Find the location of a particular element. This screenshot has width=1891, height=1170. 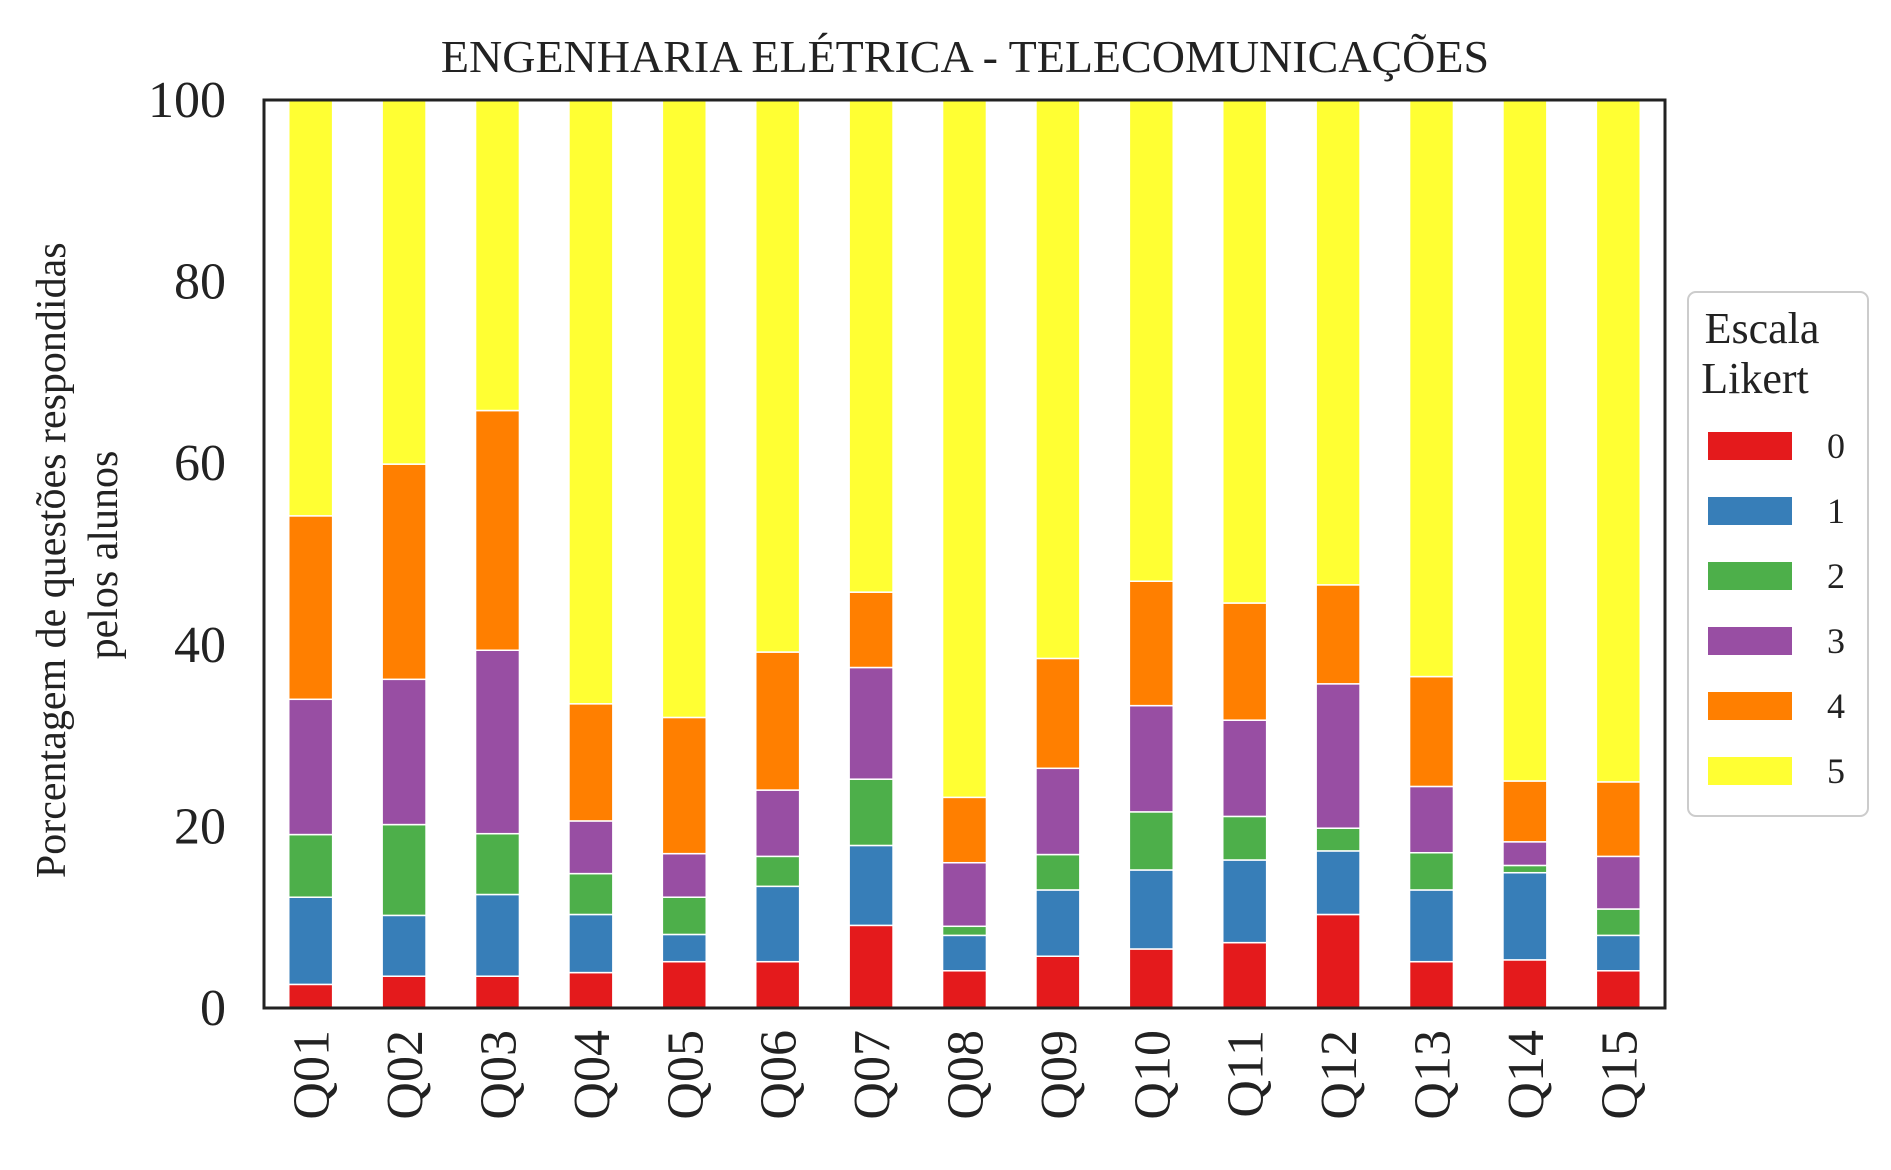

x-tick-label-q07: Q07 is located at coordinates (872, 1075).